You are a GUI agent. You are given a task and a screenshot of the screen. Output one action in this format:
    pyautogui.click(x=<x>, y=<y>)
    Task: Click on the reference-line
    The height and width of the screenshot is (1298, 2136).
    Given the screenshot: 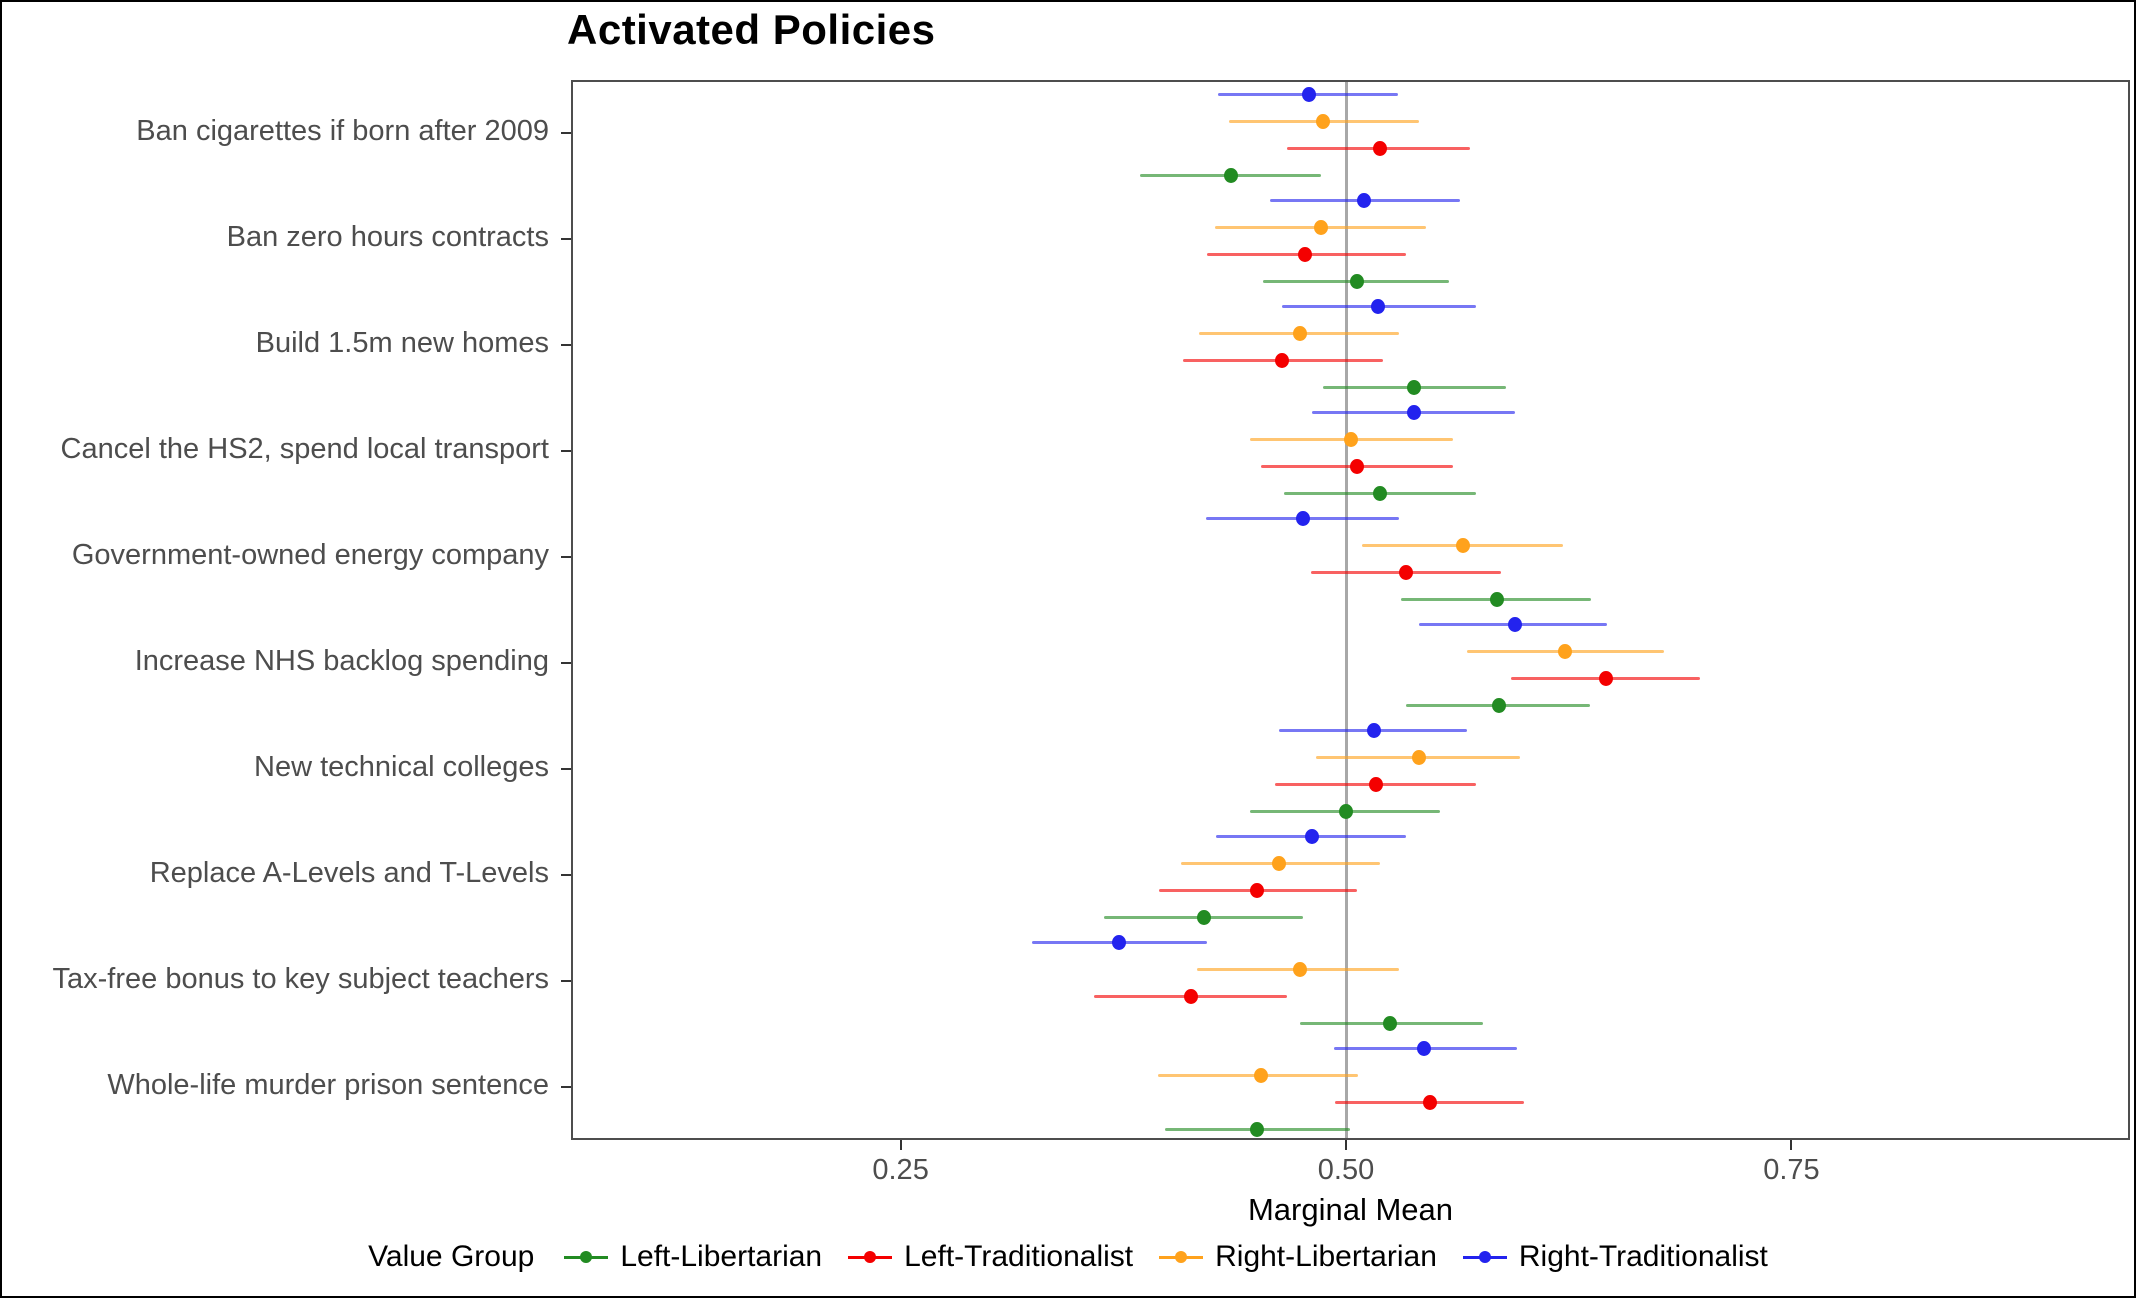 What is the action you would take?
    pyautogui.click(x=1346, y=610)
    